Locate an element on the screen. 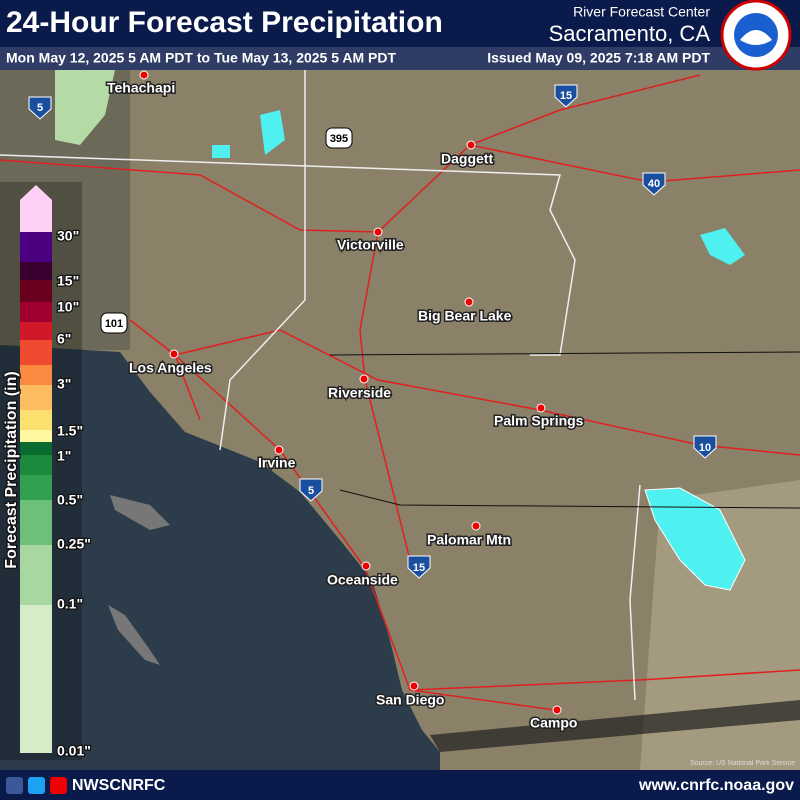  legend-label: 6" is located at coordinates (64, 339).